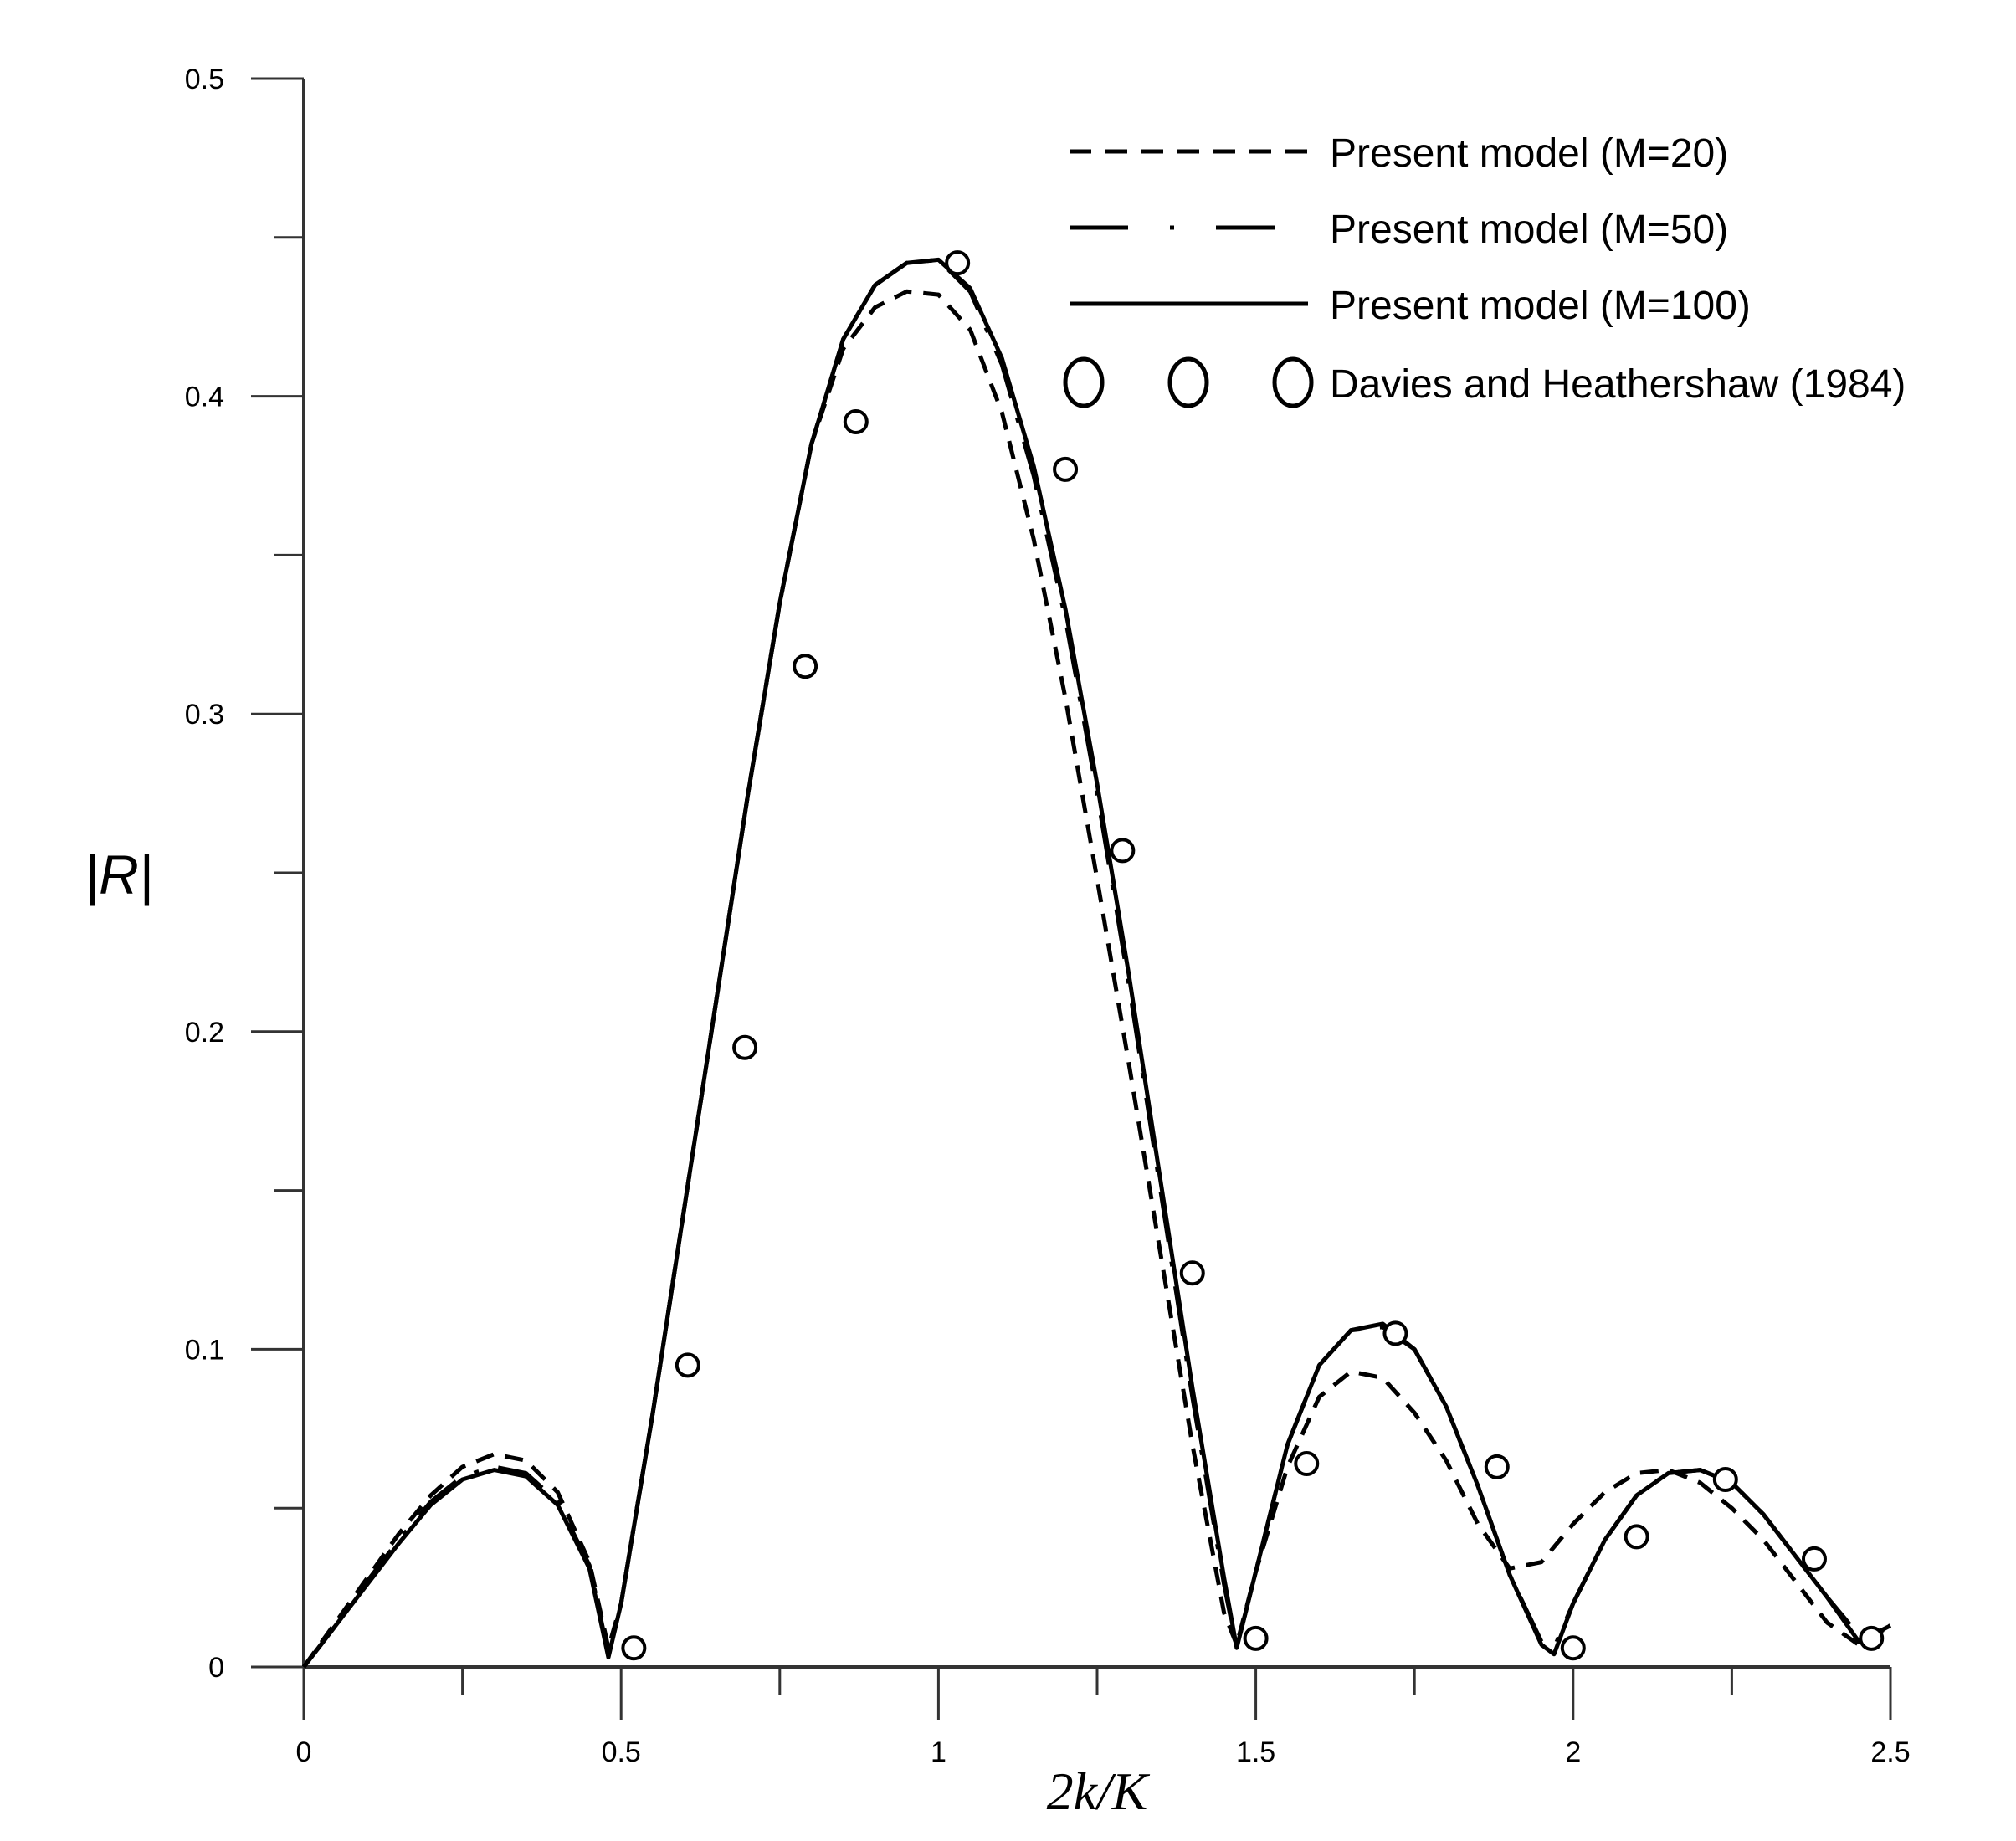 The image size is (2016, 1841). What do you see at coordinates (119, 875) in the screenshot?
I see `y-axis-label: |R|` at bounding box center [119, 875].